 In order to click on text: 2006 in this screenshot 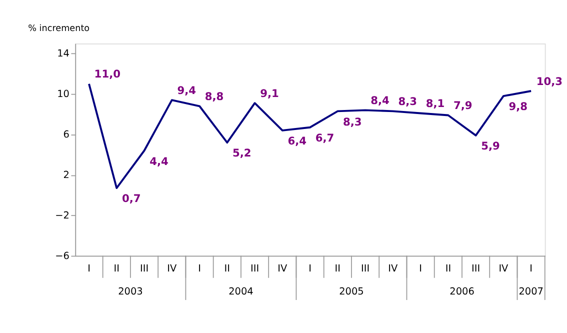, I will do `click(462, 292)`.